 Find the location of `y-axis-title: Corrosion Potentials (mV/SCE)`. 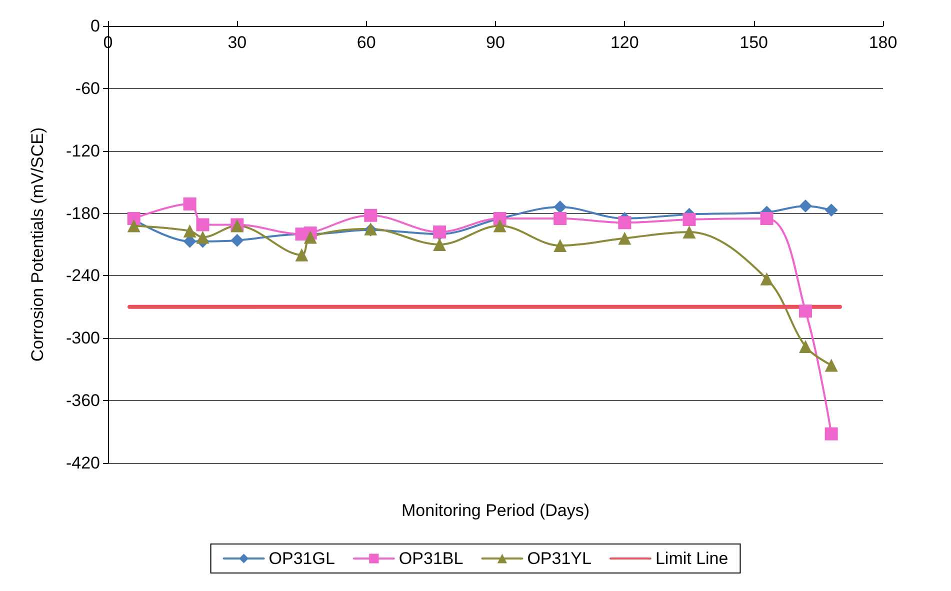

y-axis-title: Corrosion Potentials (mV/SCE) is located at coordinates (37, 244).